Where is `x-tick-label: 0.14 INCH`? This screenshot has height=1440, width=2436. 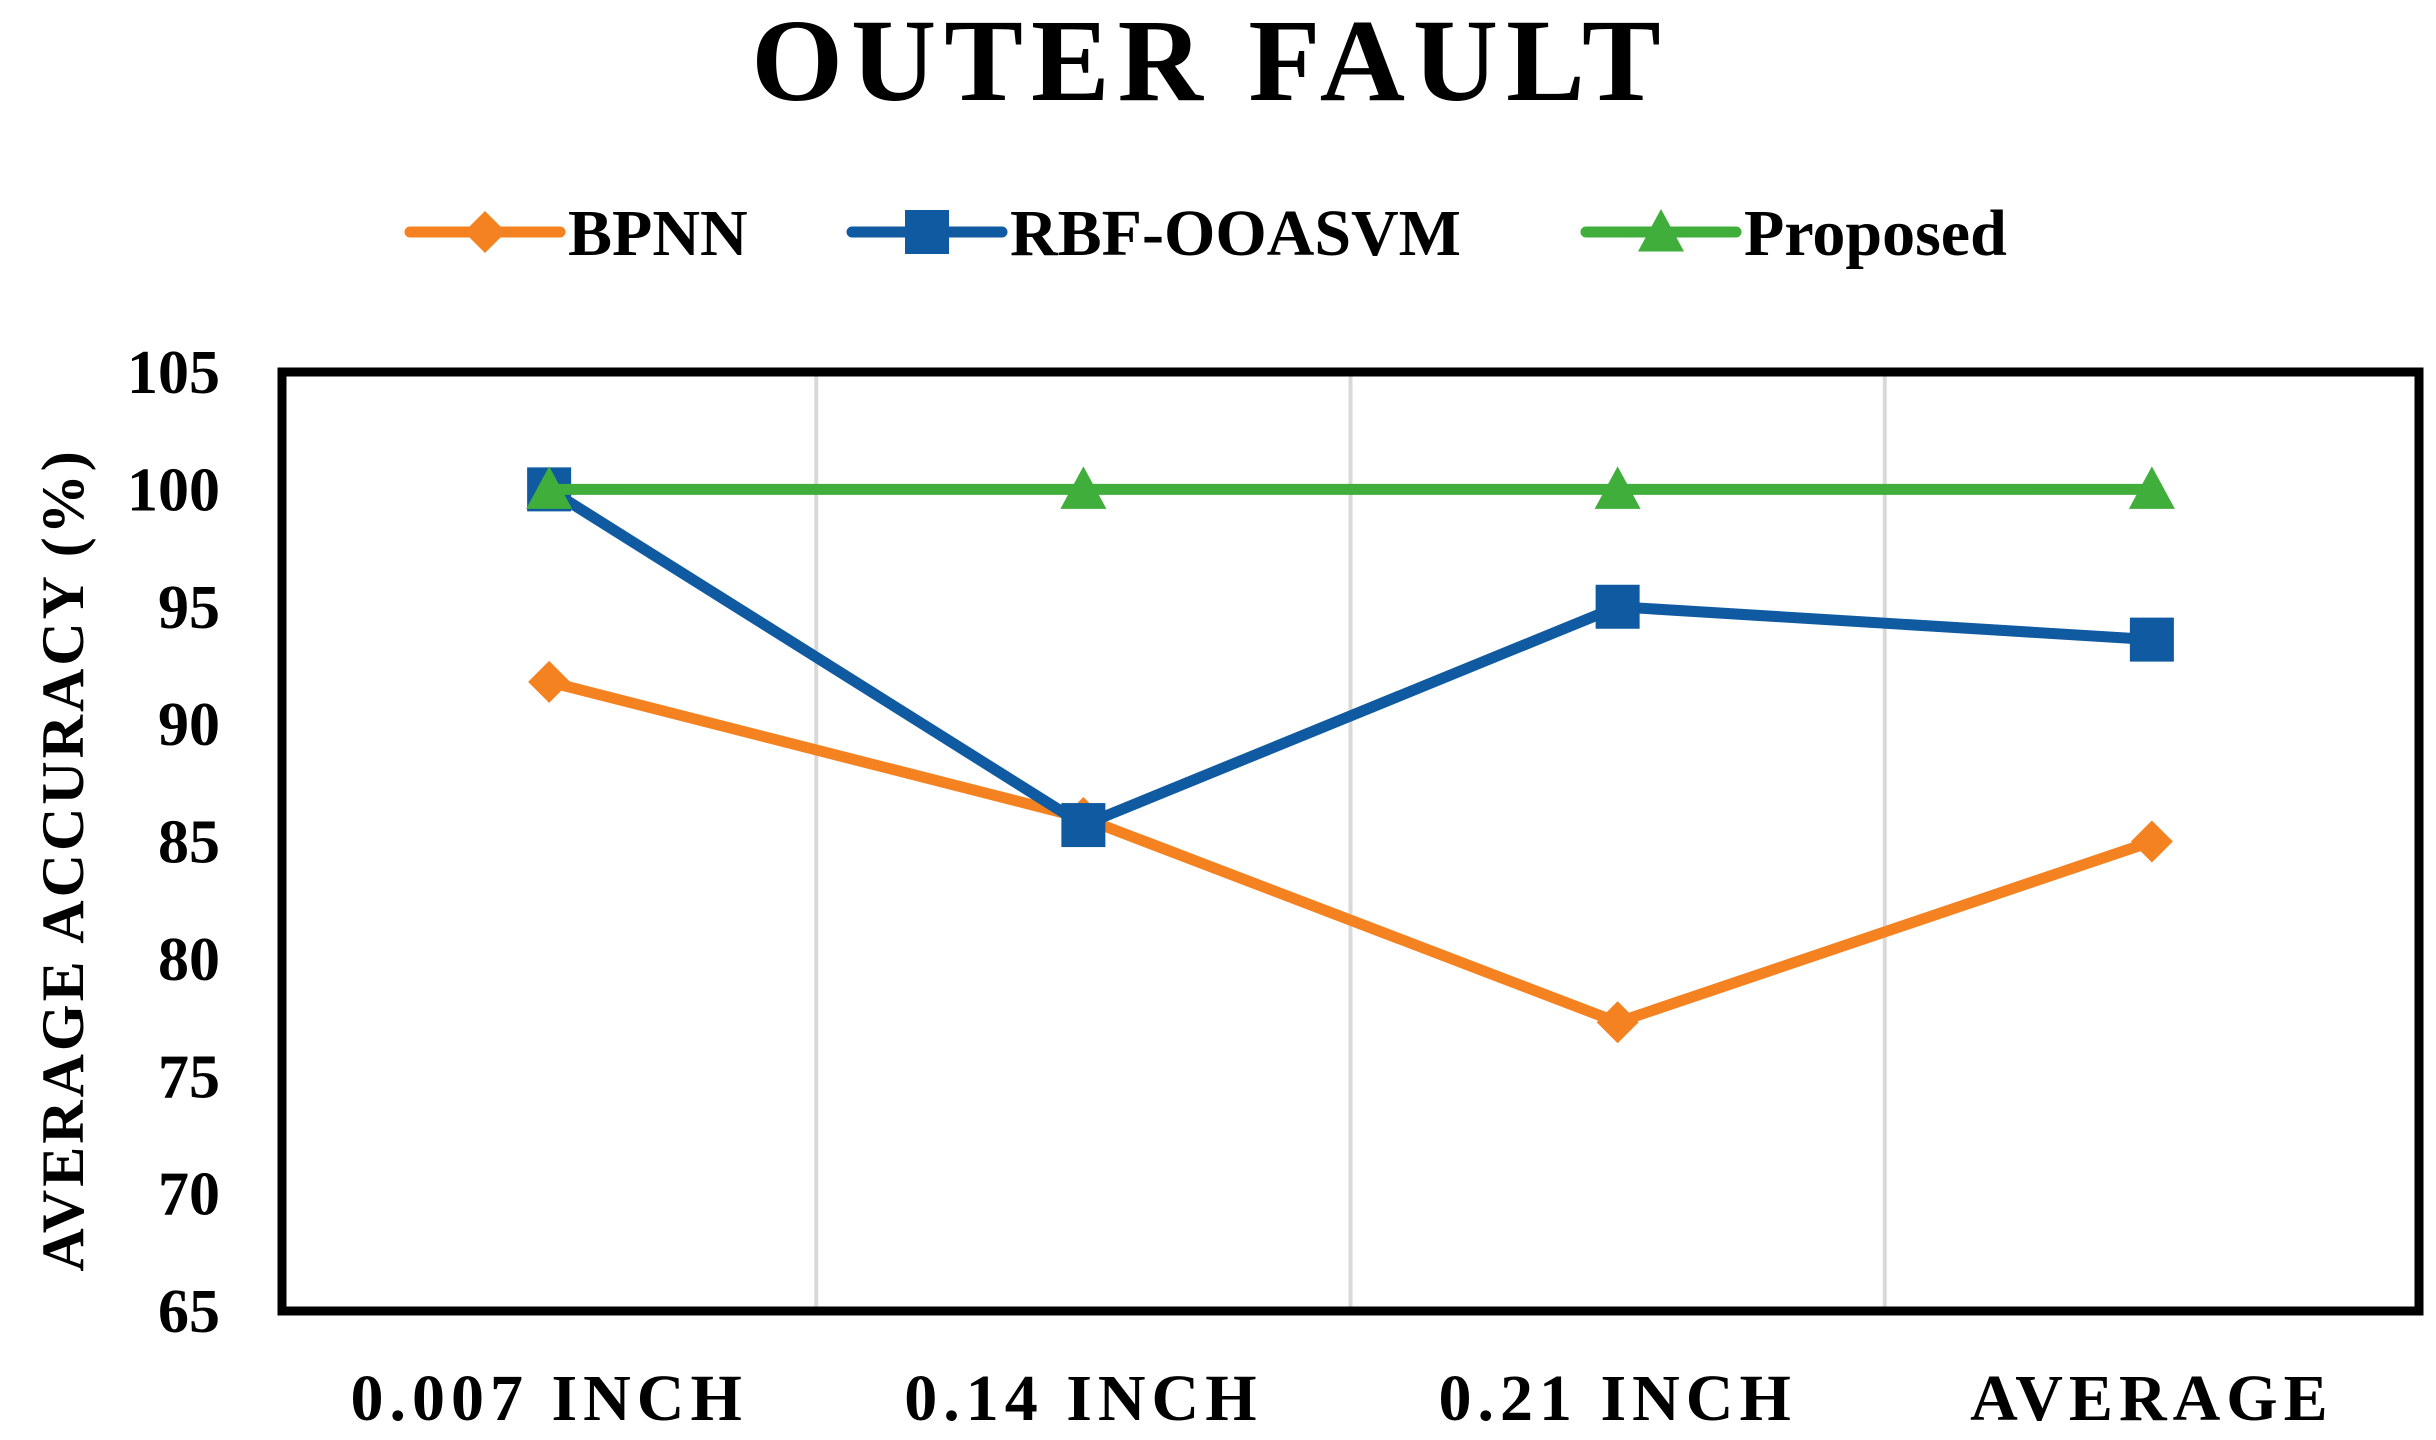
x-tick-label: 0.14 INCH is located at coordinates (1083, 1398).